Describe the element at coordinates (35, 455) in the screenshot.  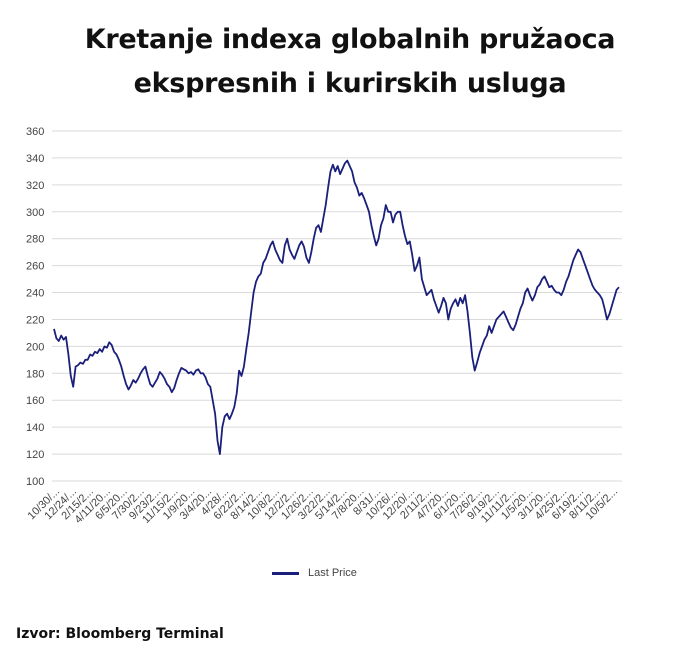
I see `y-tick-label: 120` at that location.